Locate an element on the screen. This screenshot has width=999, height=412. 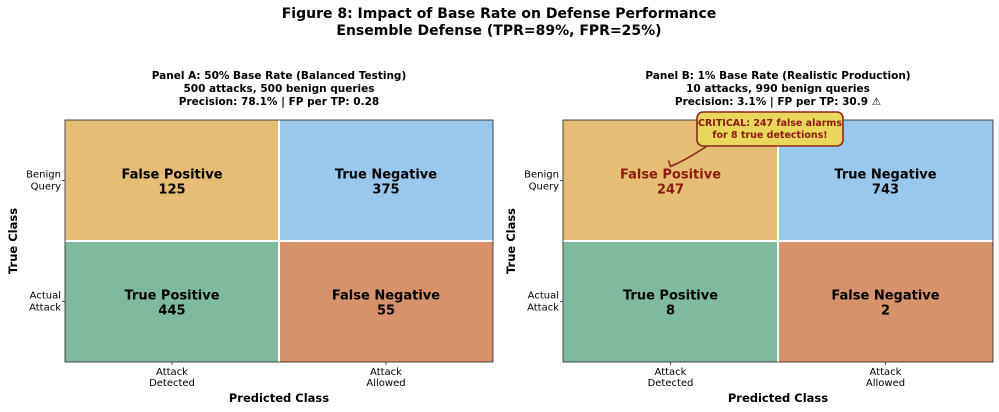
cell-true-negative is located at coordinates (386, 180).